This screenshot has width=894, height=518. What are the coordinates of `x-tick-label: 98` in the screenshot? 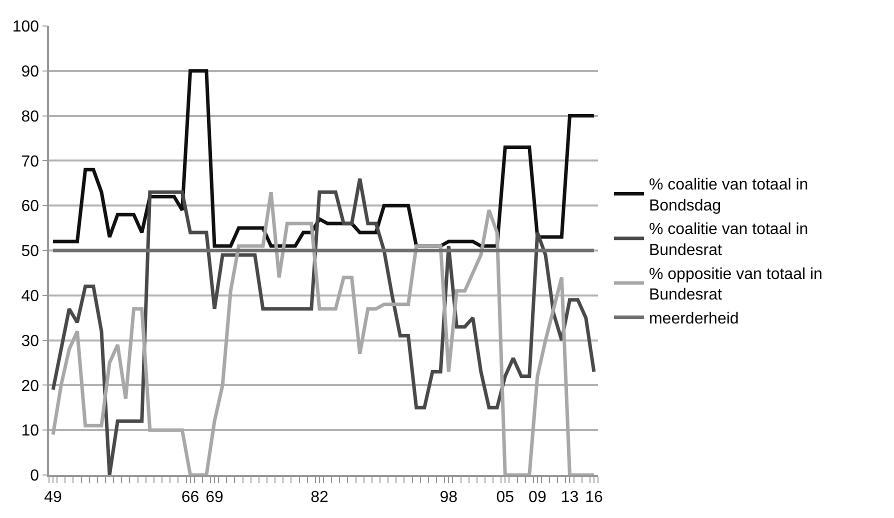 It's located at (449, 497).